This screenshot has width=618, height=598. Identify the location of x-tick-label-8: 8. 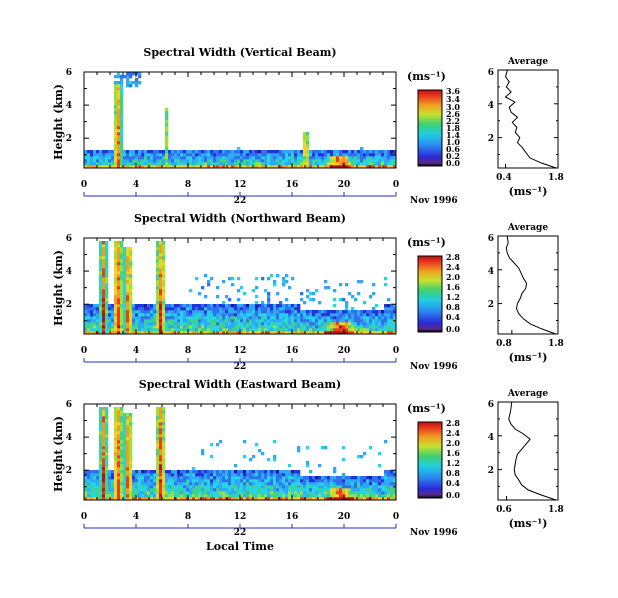
(188, 351).